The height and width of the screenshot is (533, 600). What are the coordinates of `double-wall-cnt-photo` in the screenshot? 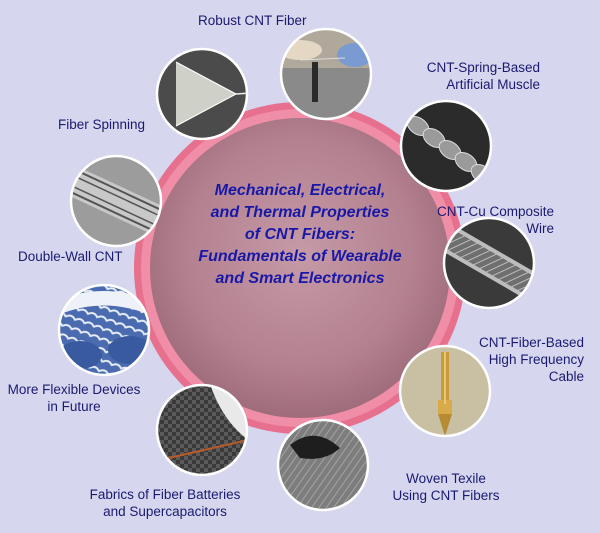 It's located at (116, 201).